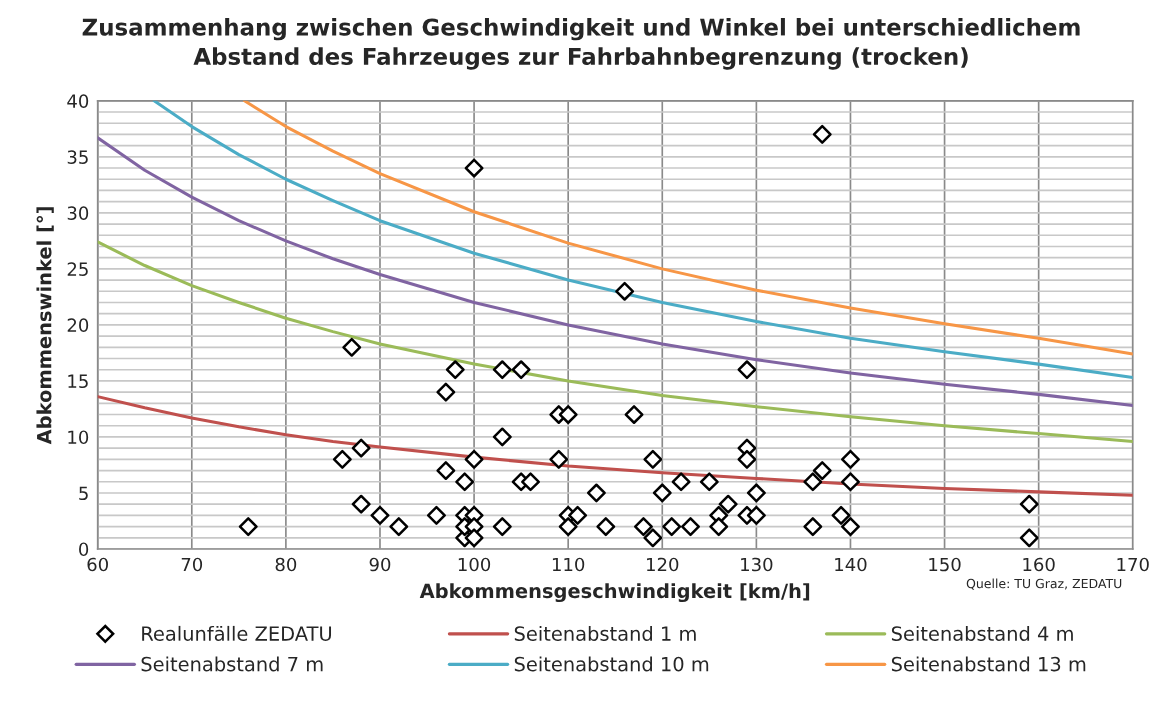 Image resolution: width=1163 pixels, height=720 pixels. Describe the element at coordinates (286, 564) in the screenshot. I see `x-tick-label: 80` at that location.